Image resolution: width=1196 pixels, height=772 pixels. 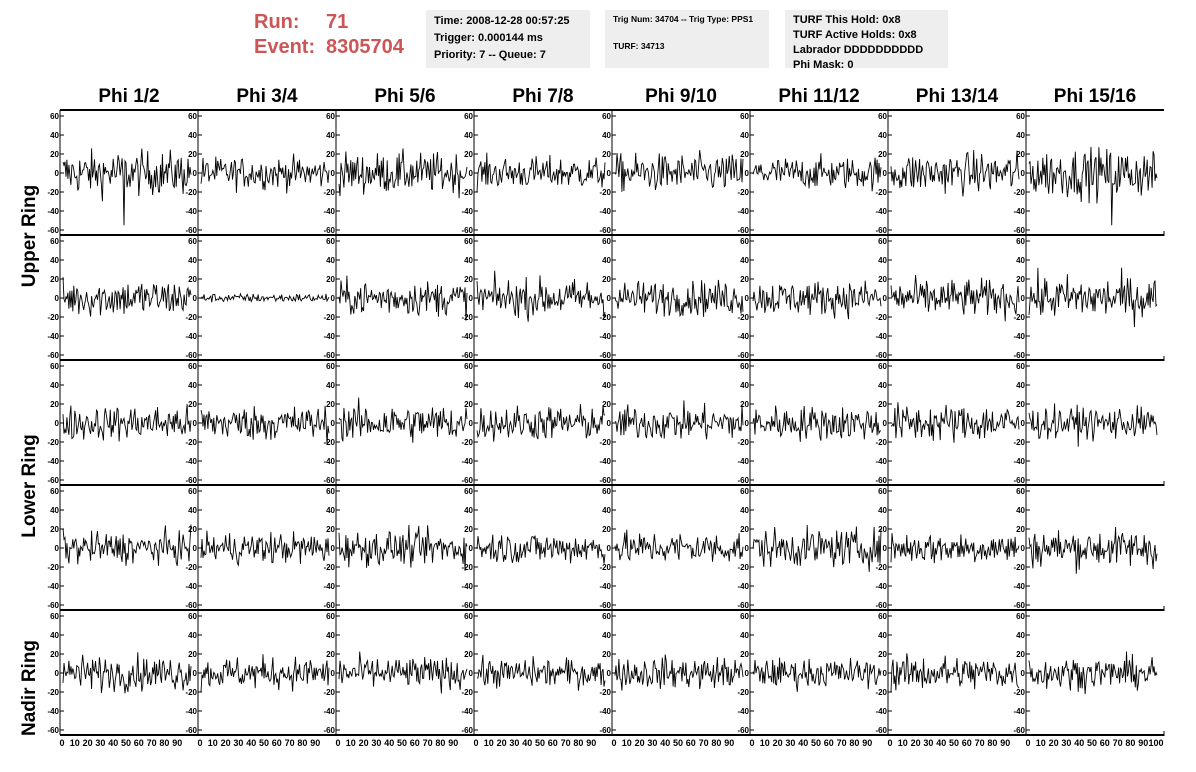 I want to click on turf-active-holds-text: TURF Active Holds: 0x8, so click(x=855, y=35).